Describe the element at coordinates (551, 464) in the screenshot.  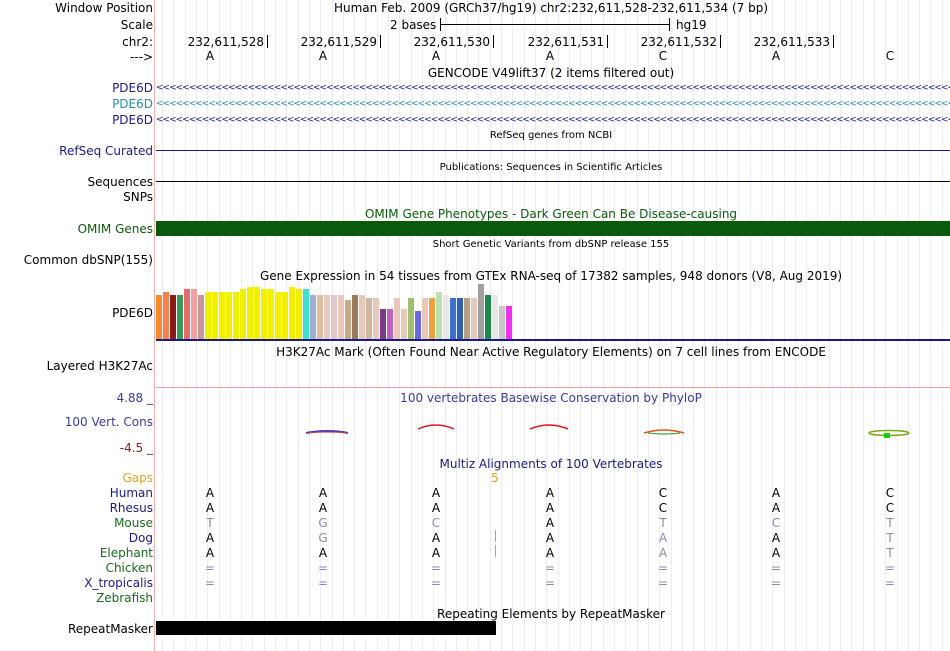
I see `multiz-track-title: Multiz Alignments of 100 Vertebrates` at that location.